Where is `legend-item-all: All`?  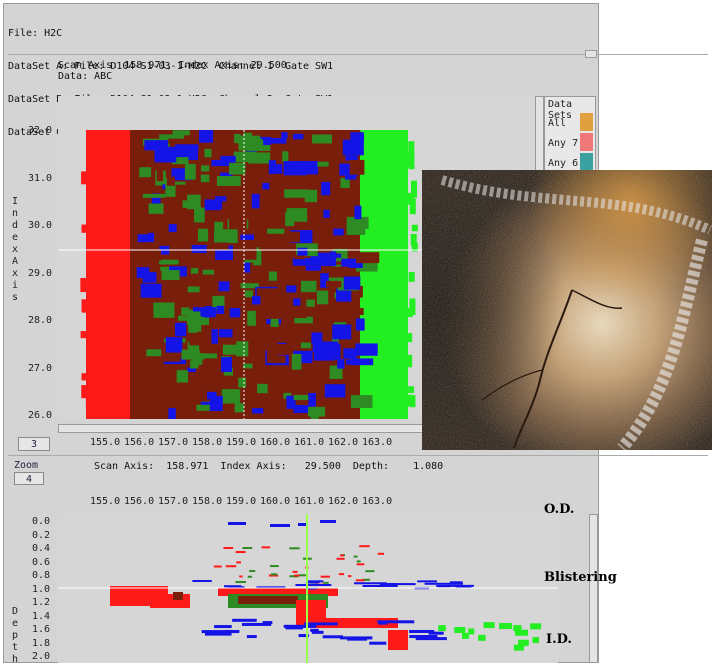
legend-item-all: All is located at coordinates (557, 123).